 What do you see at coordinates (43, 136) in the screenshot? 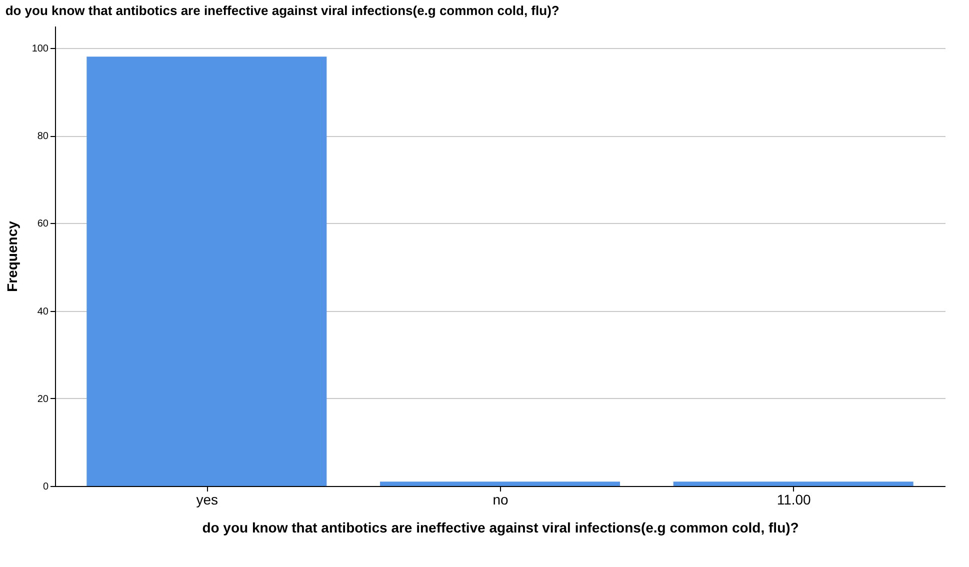
I see `y-tick-label: 80` at bounding box center [43, 136].